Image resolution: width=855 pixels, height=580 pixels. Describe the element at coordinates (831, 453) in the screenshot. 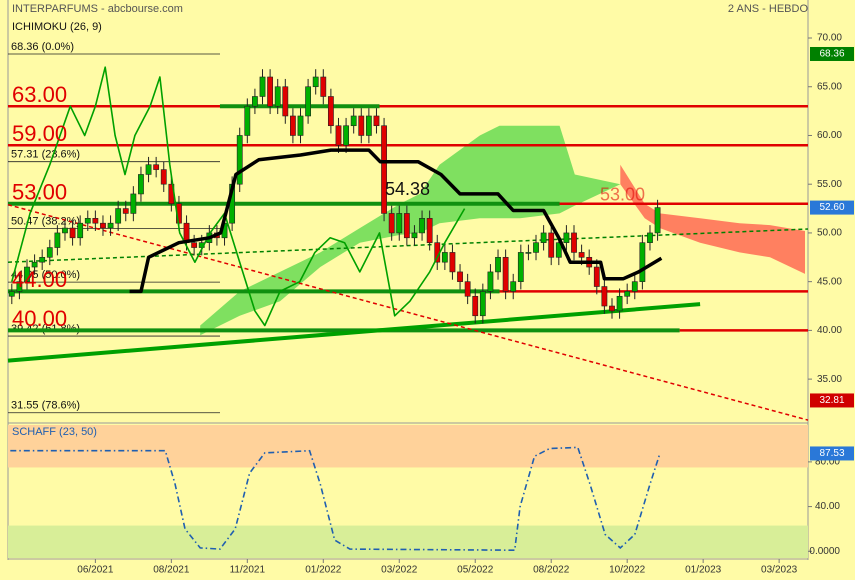

I see `value-badge-label: 87.53` at that location.